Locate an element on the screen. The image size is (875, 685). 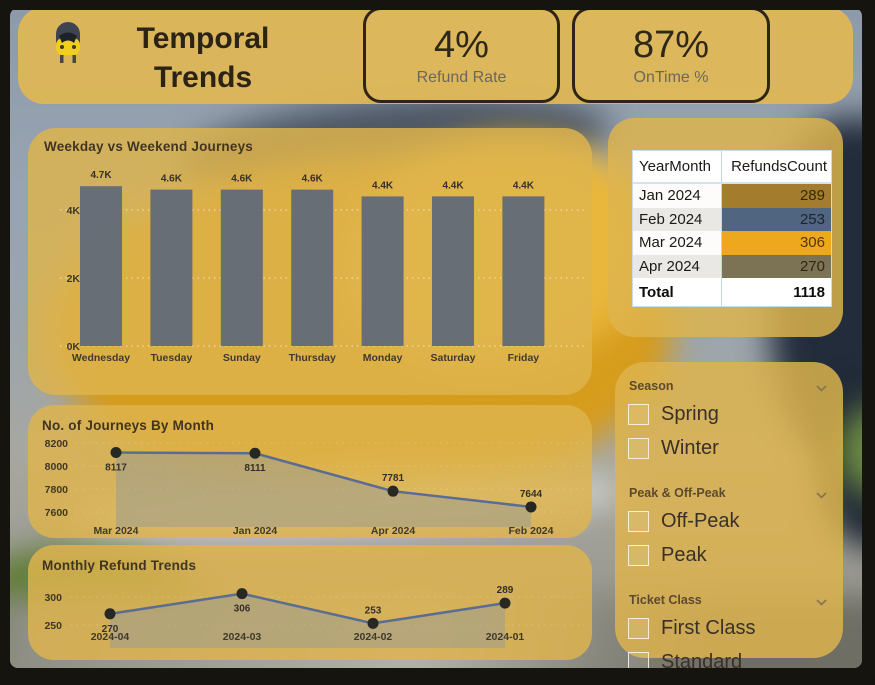
chart-title: No. of Journeys By Month is located at coordinates (128, 425).